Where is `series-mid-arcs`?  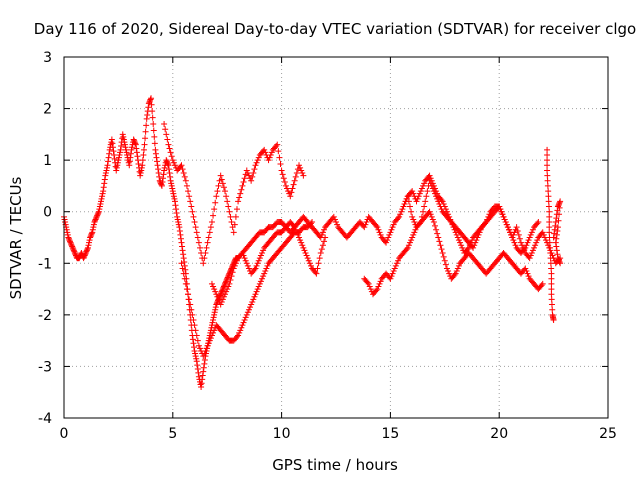
series-mid-arcs is located at coordinates (268, 263).